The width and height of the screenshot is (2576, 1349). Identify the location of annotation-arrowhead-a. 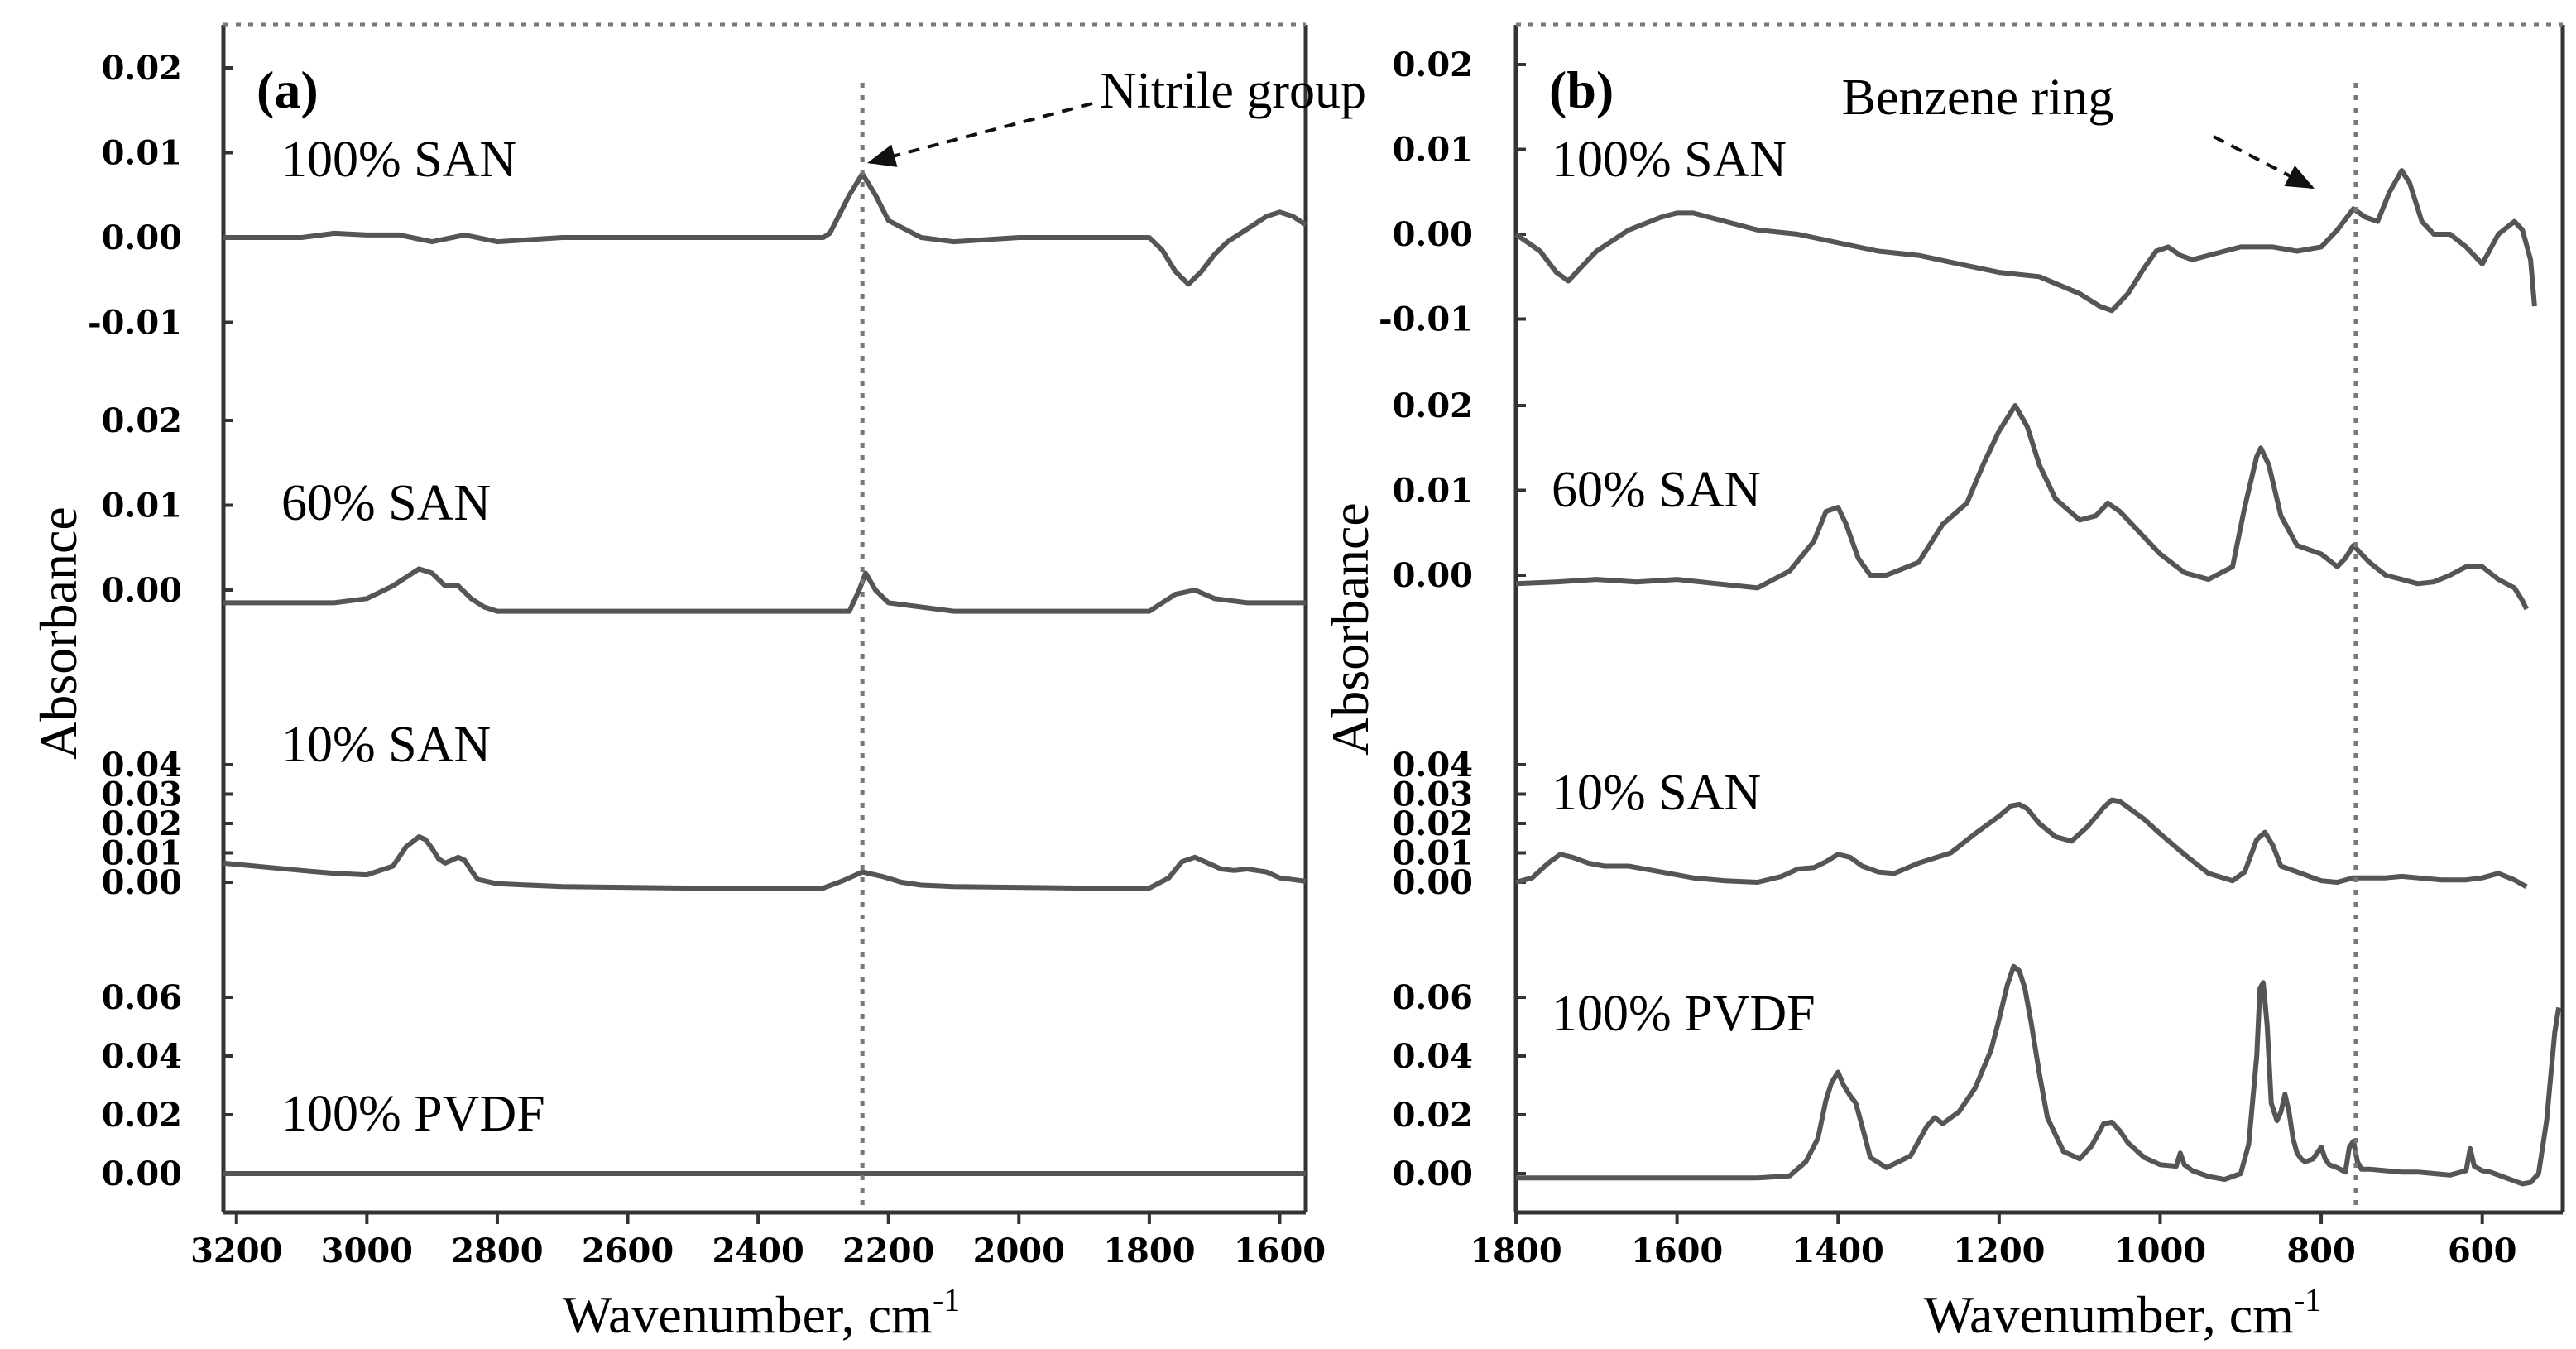
(883, 155).